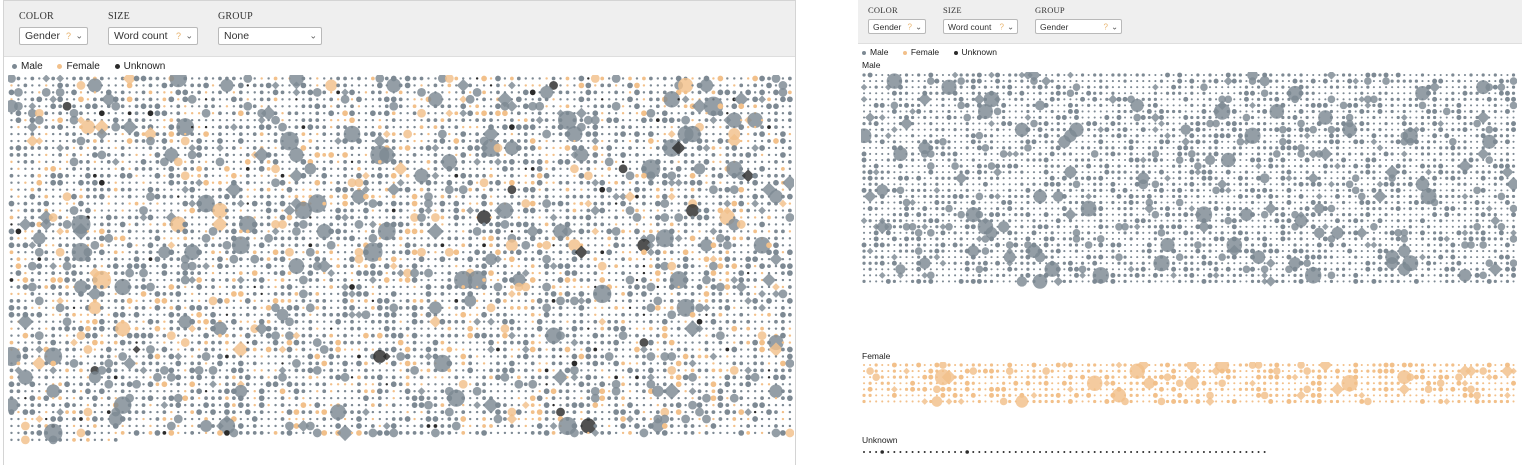 The width and height of the screenshot is (1522, 465). Describe the element at coordinates (498, 349) in the screenshot. I see `unknown-point` at that location.